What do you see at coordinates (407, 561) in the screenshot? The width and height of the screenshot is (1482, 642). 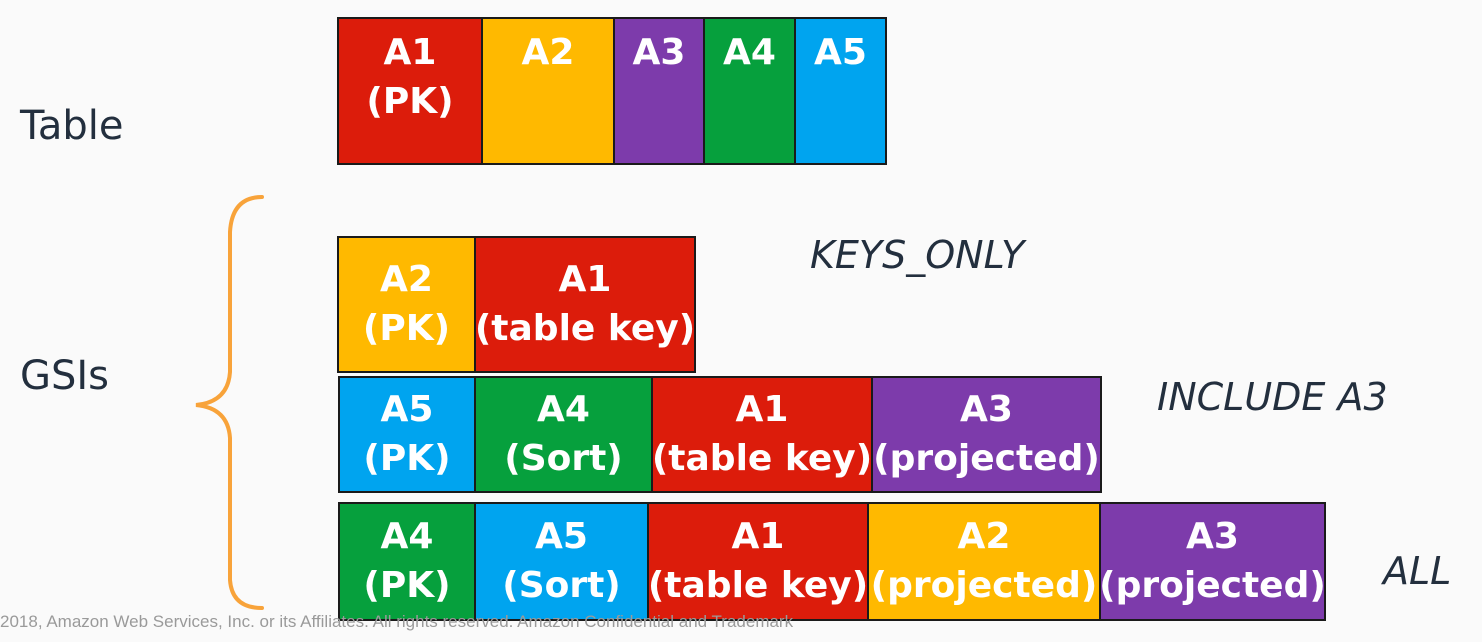 I see `attribute-cell-a4: A4 (PK)` at bounding box center [407, 561].